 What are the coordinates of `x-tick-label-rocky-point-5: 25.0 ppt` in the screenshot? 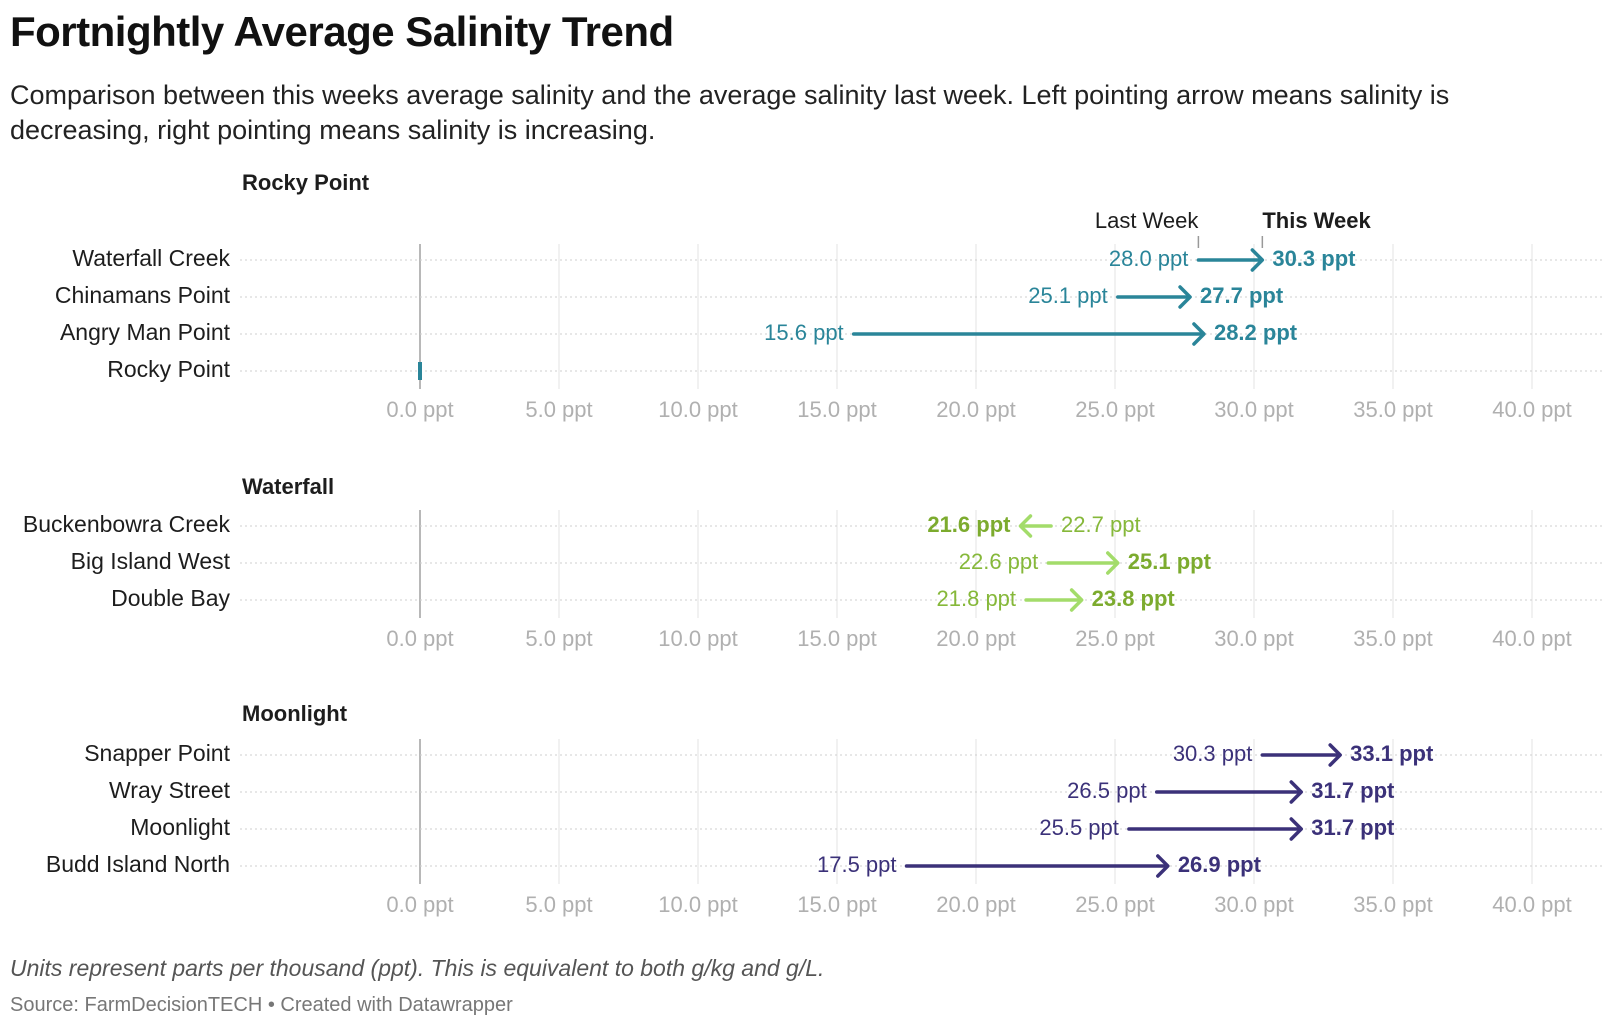 It's located at (1115, 409).